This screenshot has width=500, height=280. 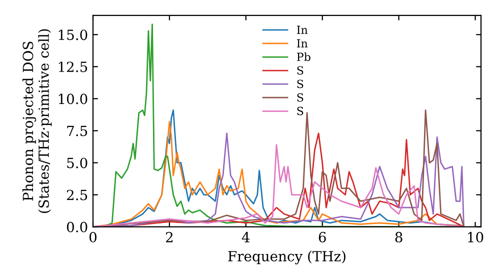 What do you see at coordinates (92, 237) in the screenshot?
I see `x-tick-label: 0` at bounding box center [92, 237].